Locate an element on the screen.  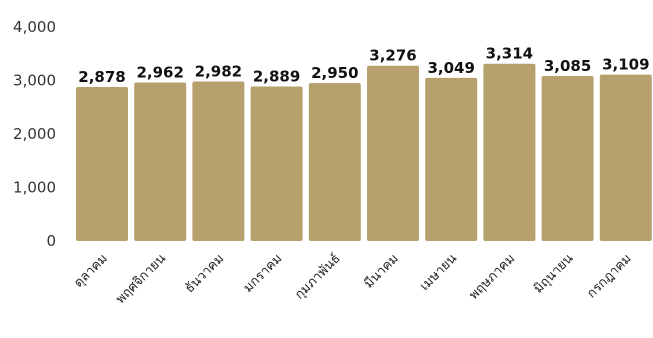
x-tick-label: มิถุนายน is located at coordinates (553, 273).